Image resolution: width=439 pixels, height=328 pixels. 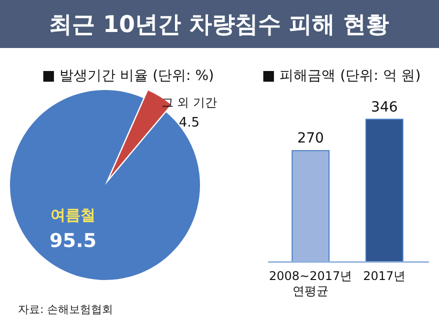 I want to click on chart-subtitle: ■ 발생기간 비율 (단위: %), so click(x=128, y=76).